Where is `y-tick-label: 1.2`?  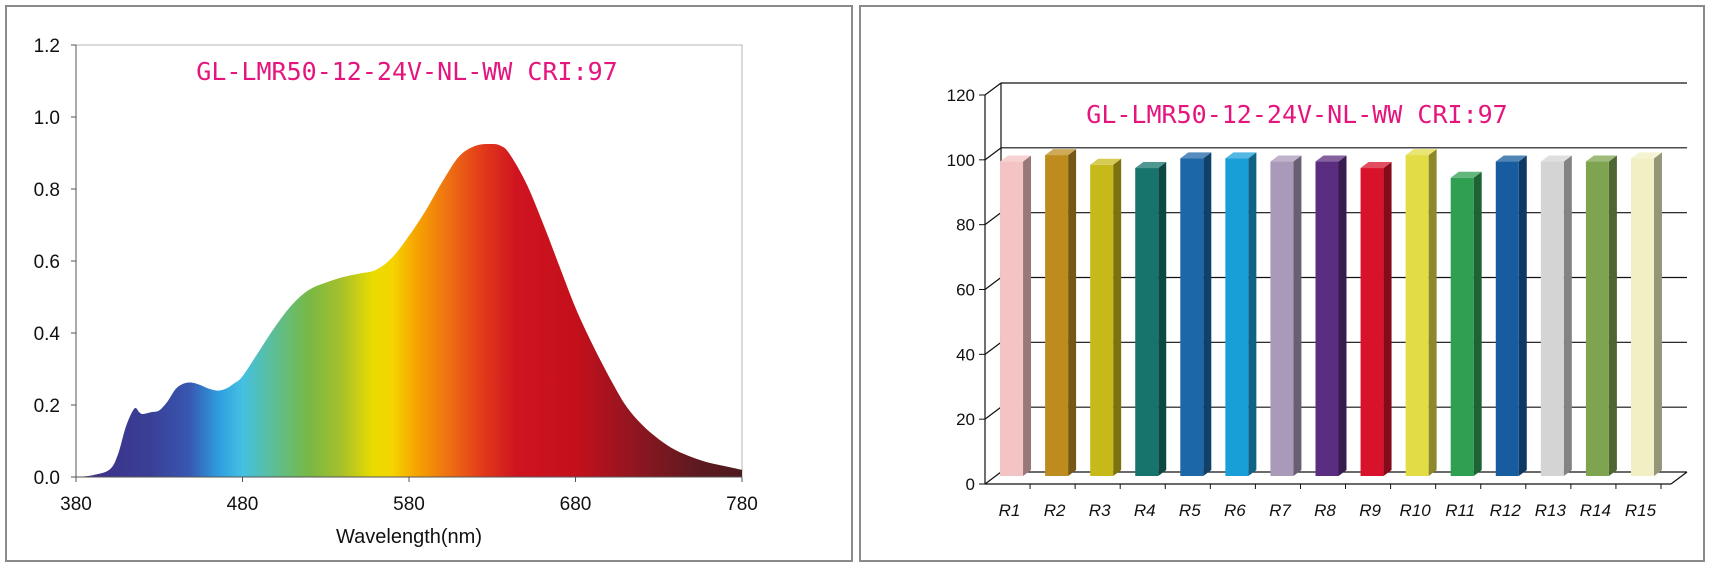
y-tick-label: 1.2 is located at coordinates (47, 46).